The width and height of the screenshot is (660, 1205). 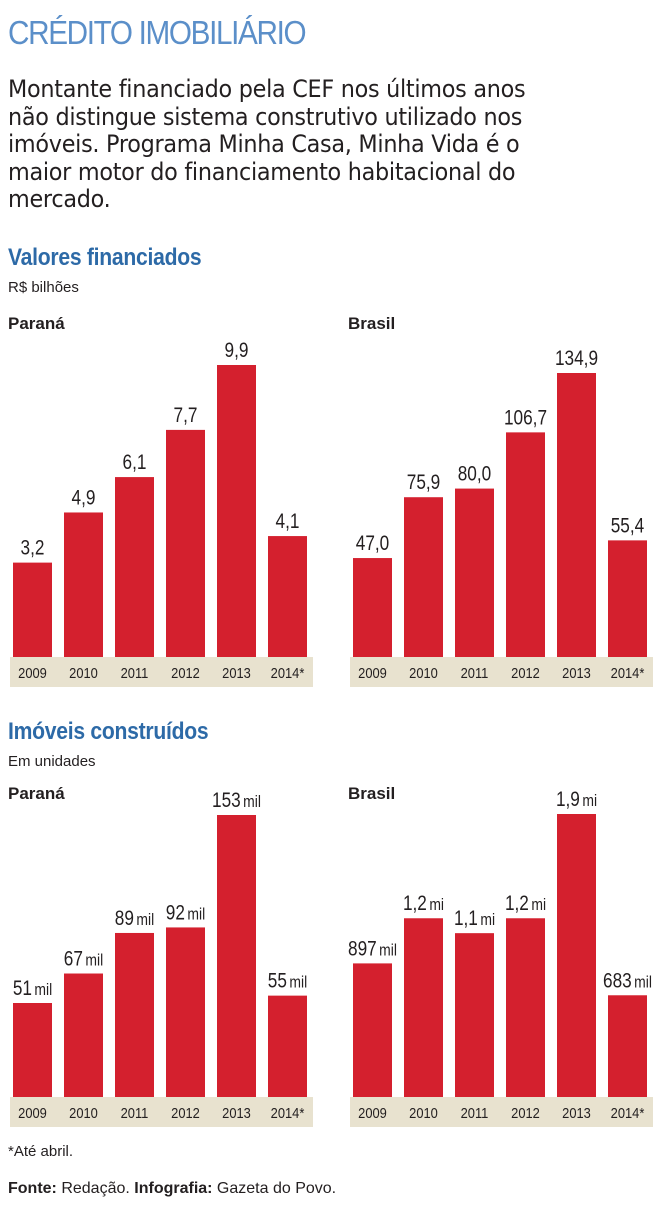 I want to click on data-label-value: 3,2, so click(x=33, y=548).